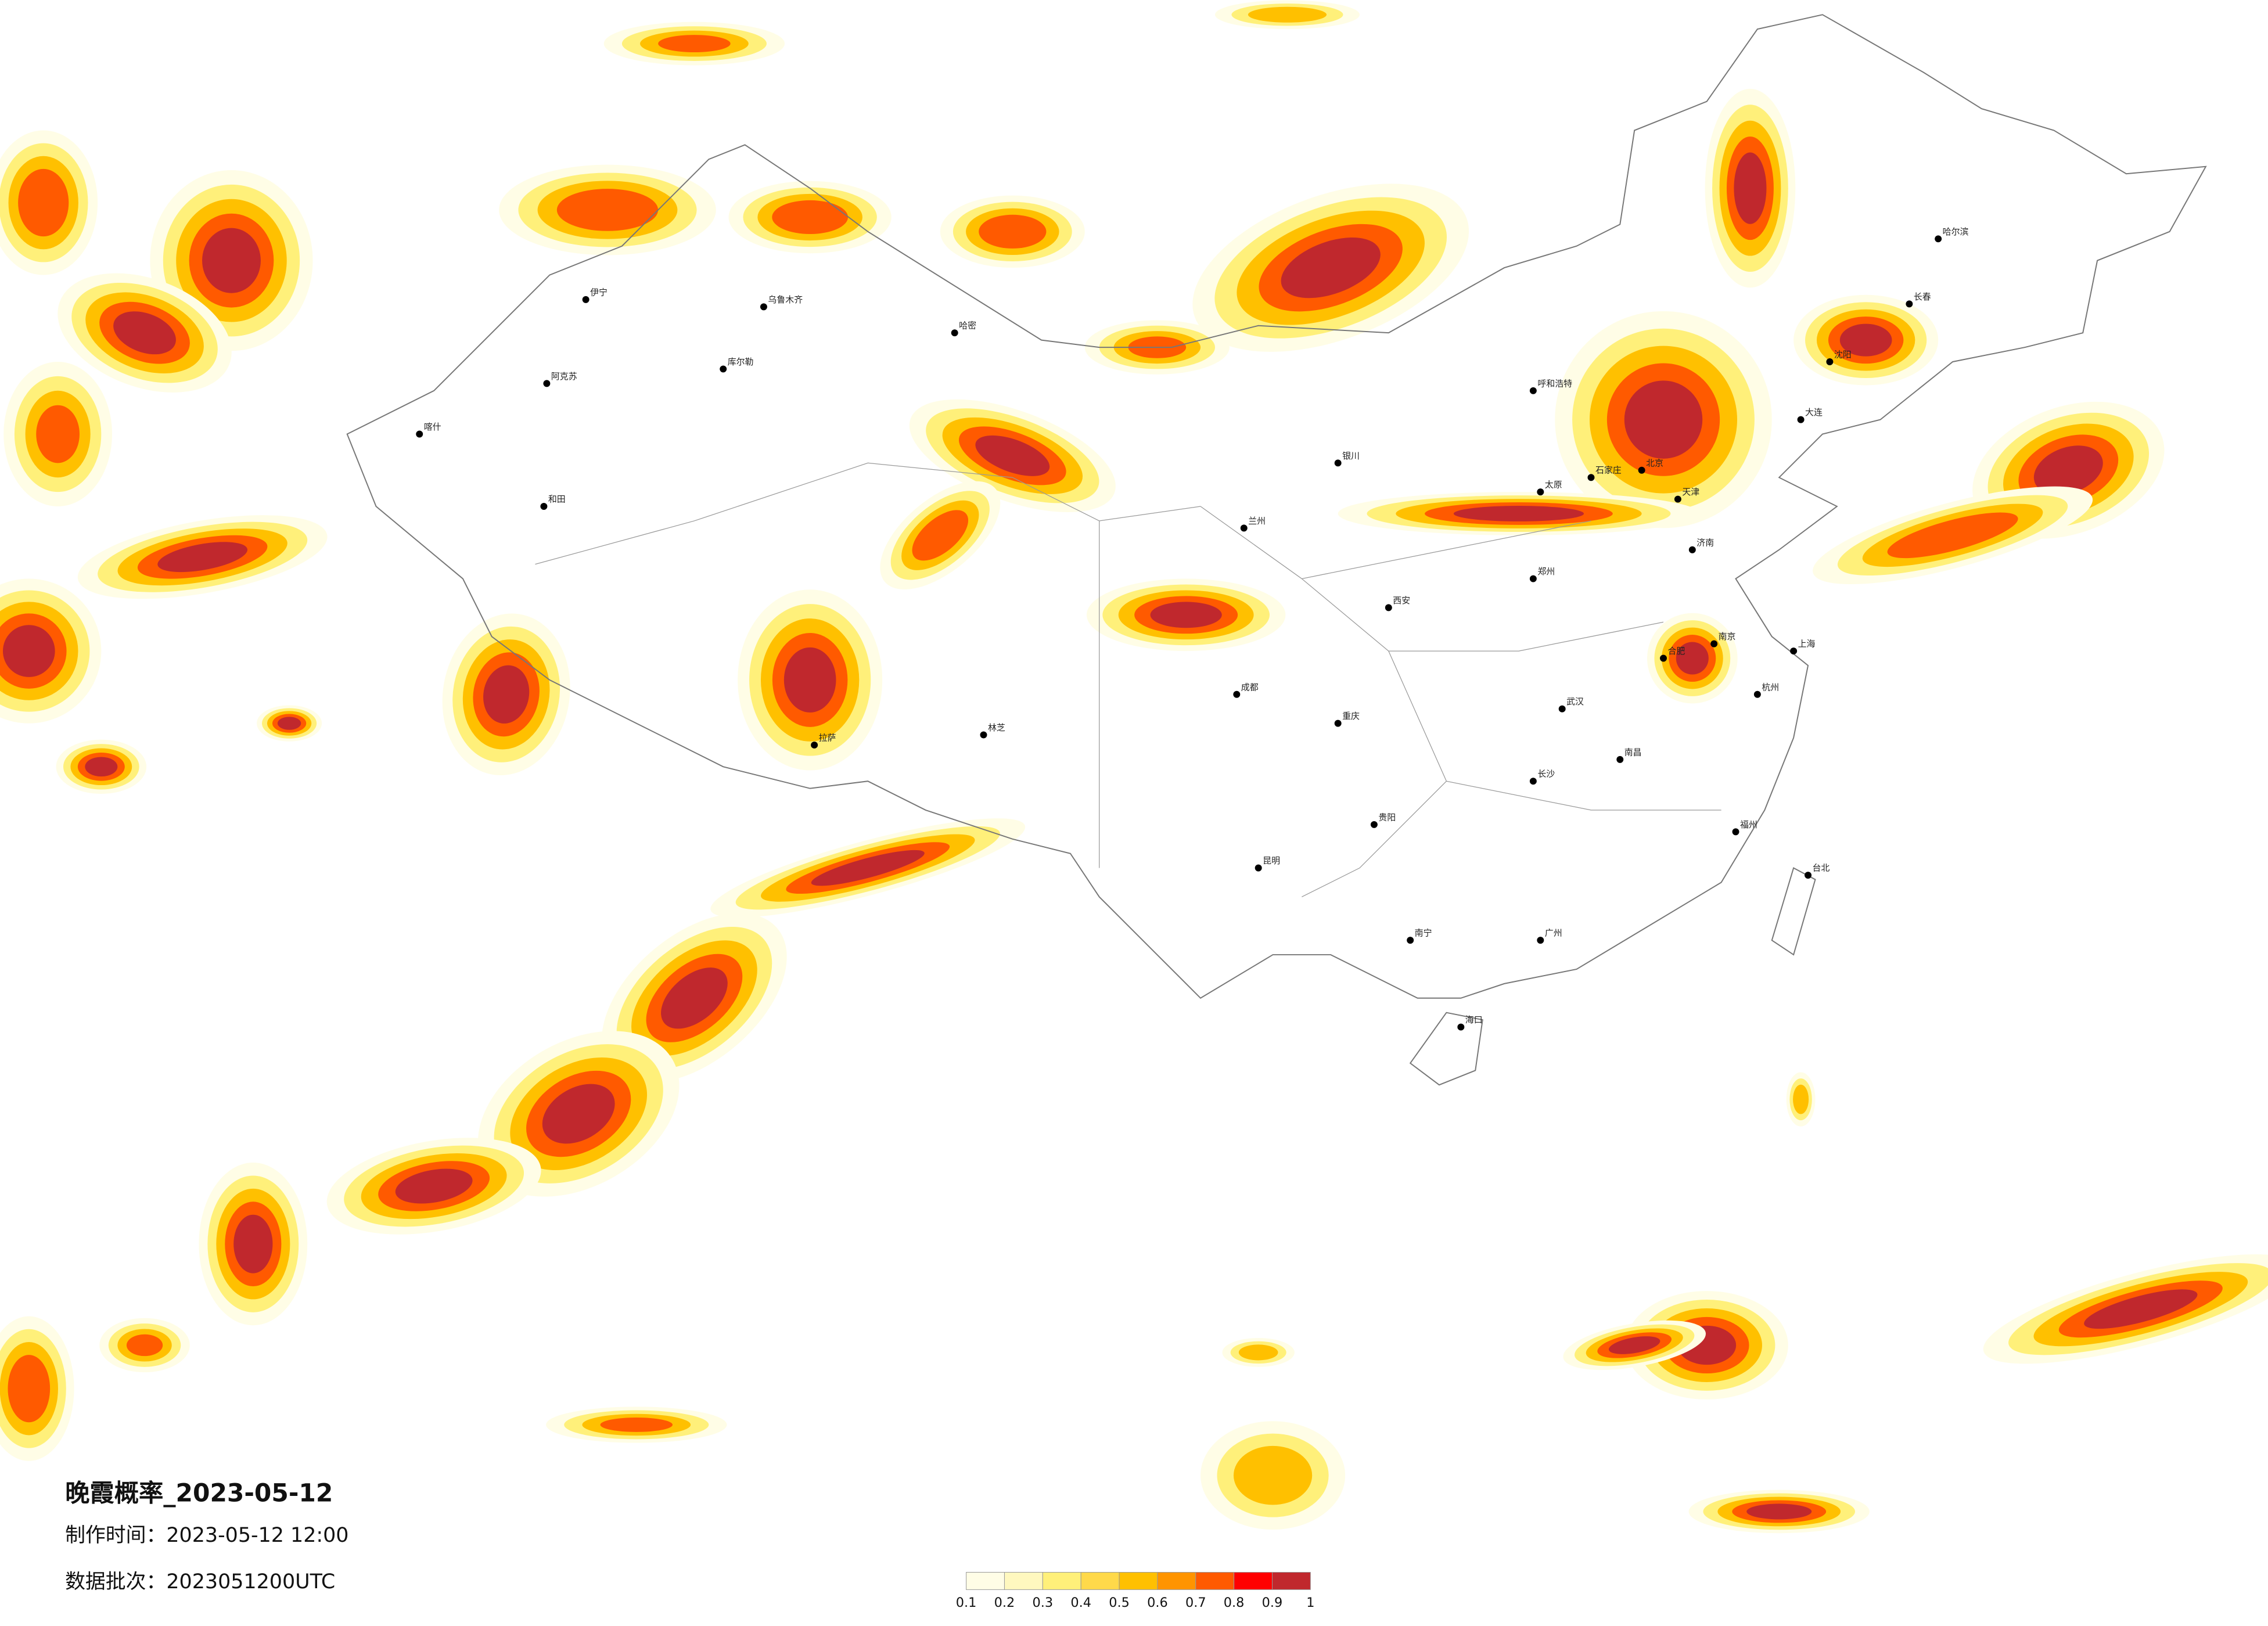  I want to click on city-label: 石家庄, so click(1608, 470).